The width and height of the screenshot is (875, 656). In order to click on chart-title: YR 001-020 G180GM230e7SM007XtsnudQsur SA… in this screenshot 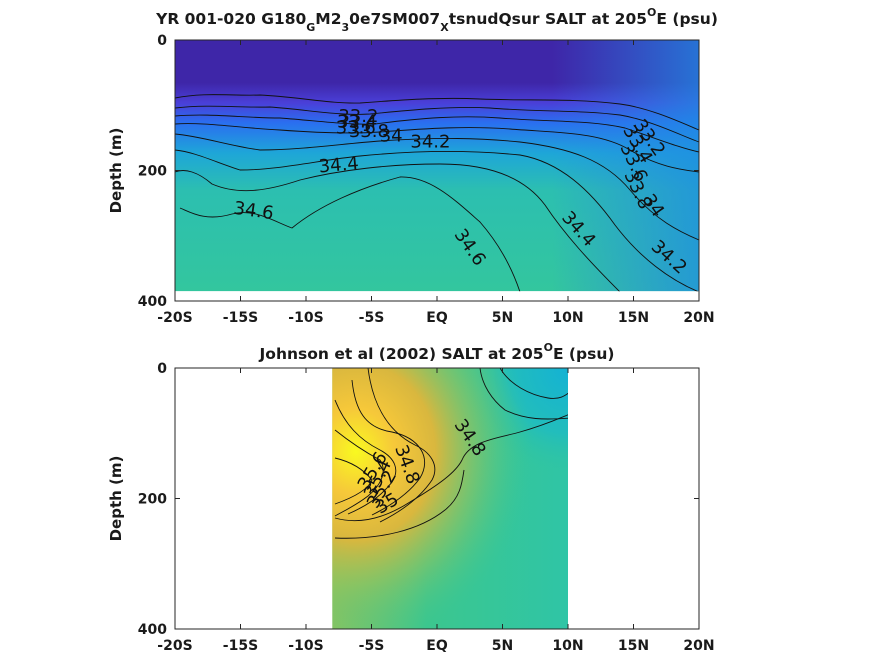, I will do `click(436, 20)`.